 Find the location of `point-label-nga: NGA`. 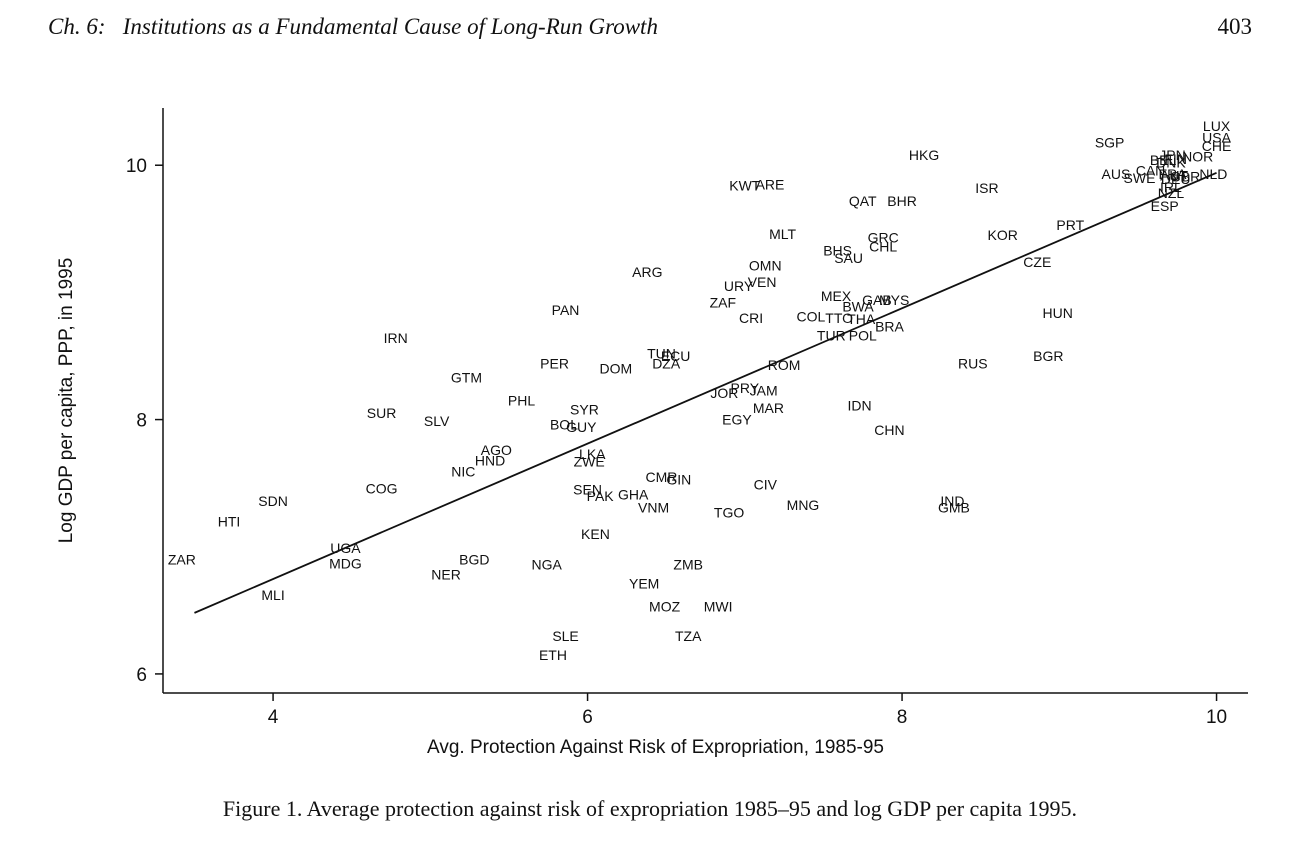

point-label-nga: NGA is located at coordinates (547, 565).